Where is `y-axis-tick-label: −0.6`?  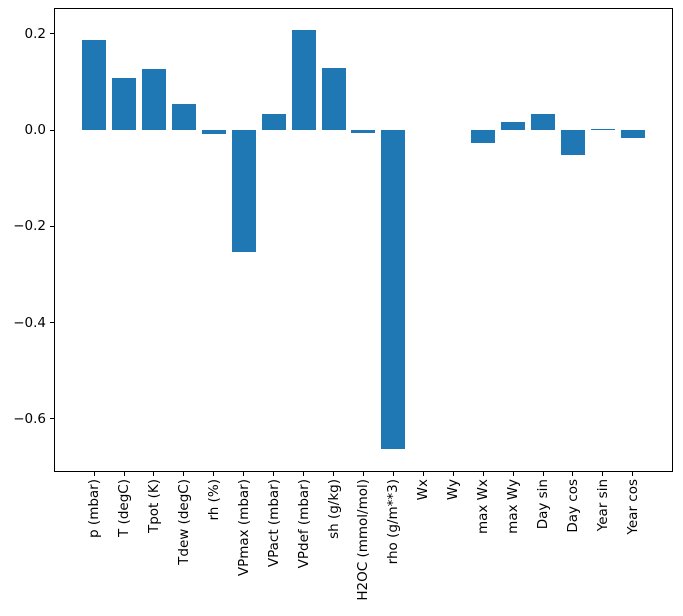
y-axis-tick-label: −0.6 is located at coordinates (29, 418).